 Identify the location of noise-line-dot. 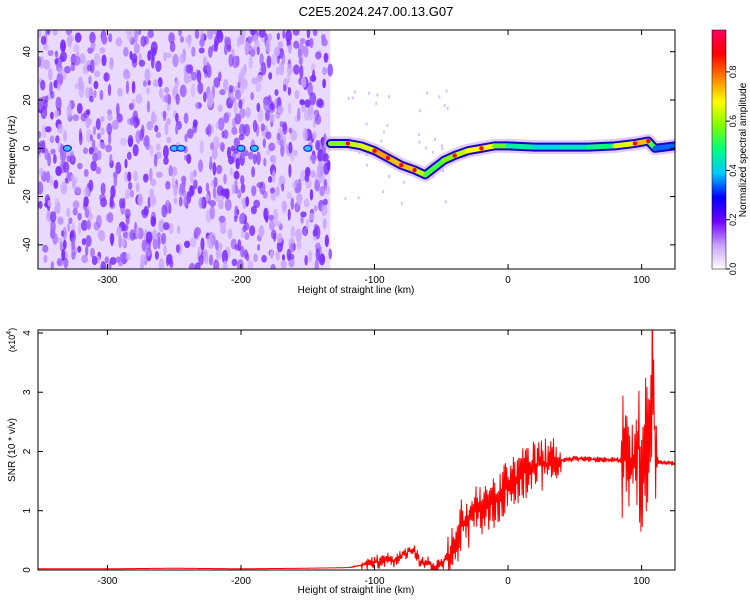
(67, 148).